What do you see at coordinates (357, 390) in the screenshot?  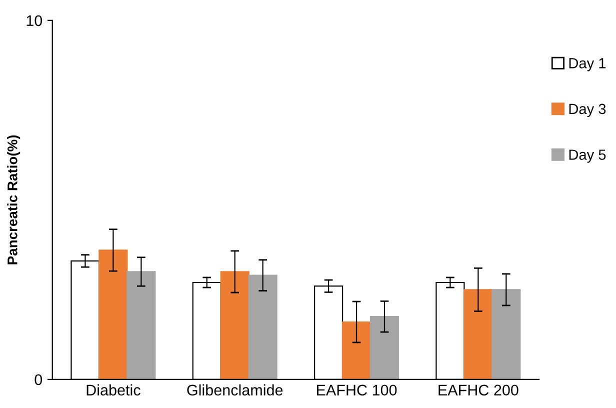 I see `x-tick-label: EAFHC 100` at bounding box center [357, 390].